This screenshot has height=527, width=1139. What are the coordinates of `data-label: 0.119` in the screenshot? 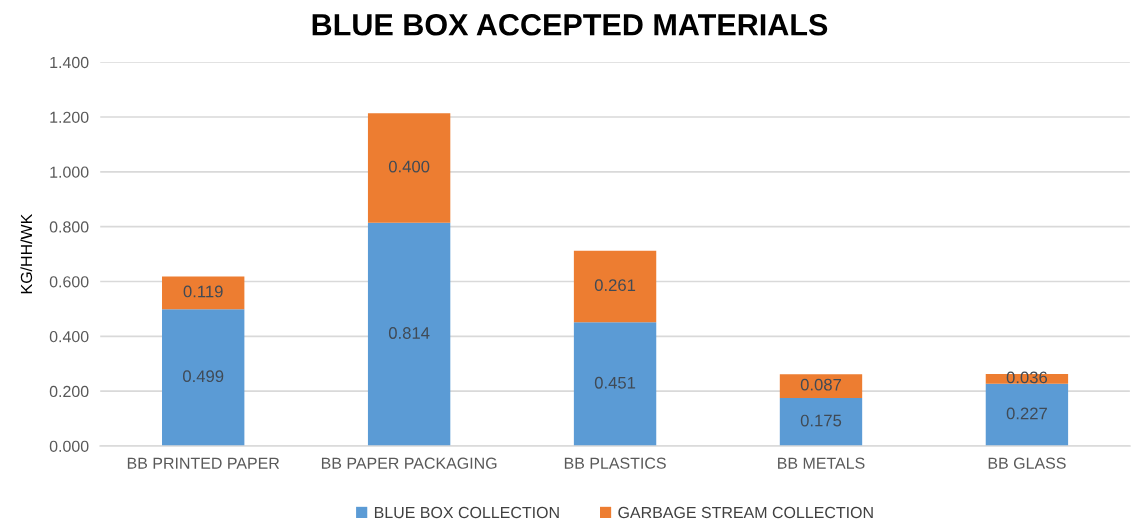 It's located at (203, 291).